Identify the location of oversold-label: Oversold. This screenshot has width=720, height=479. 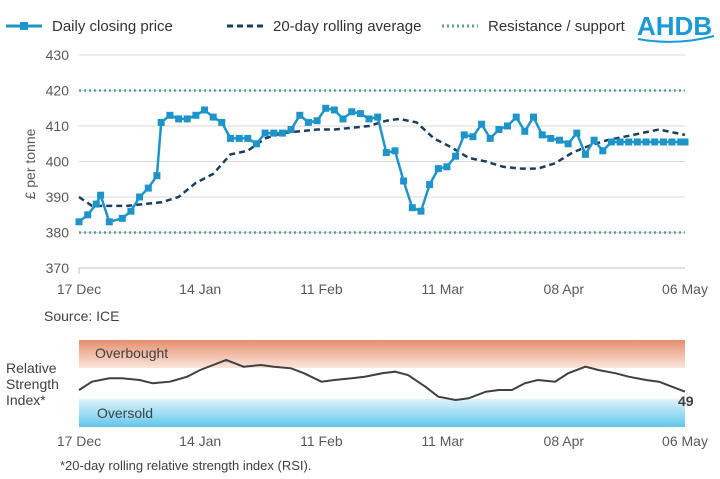
(125, 413).